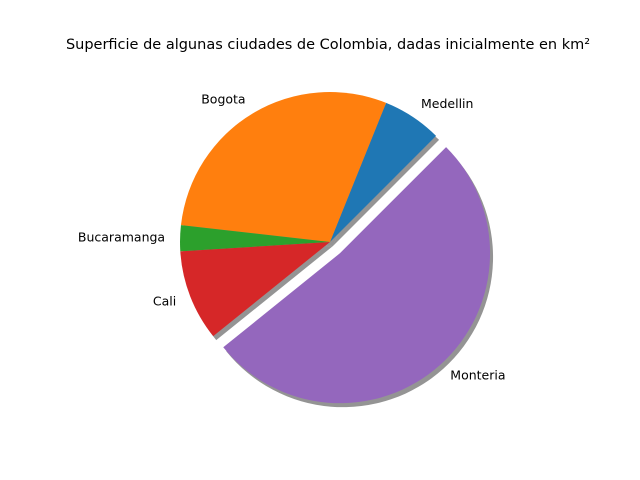 The height and width of the screenshot is (480, 640). I want to click on pie-slice-medellin, so click(383, 172).